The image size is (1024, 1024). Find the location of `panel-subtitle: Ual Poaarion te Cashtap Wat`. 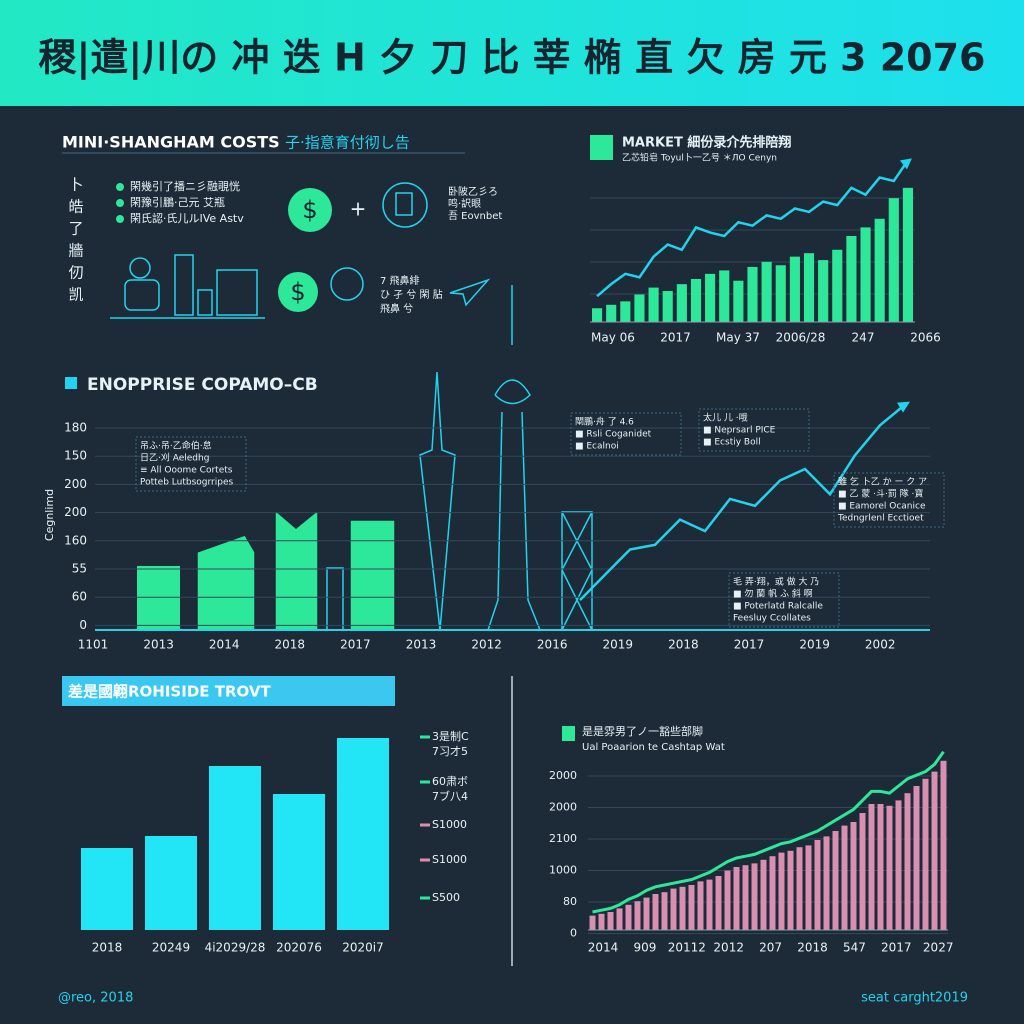

panel-subtitle: Ual Poaarion te Cashtap Wat is located at coordinates (653, 747).